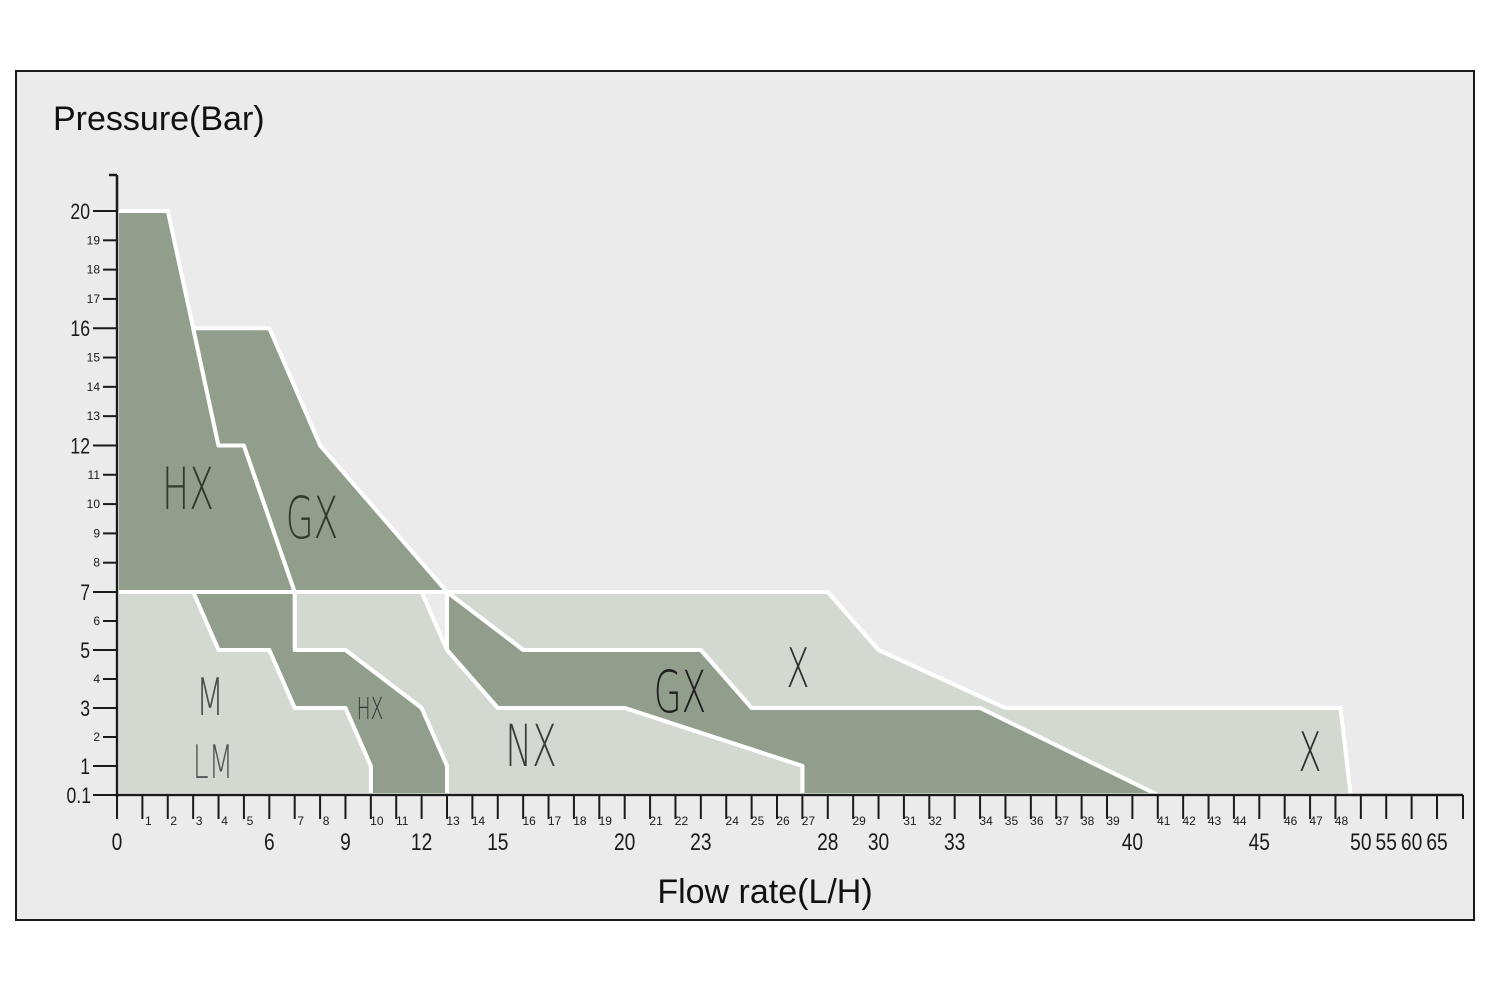 Image resolution: width=1500 pixels, height=1000 pixels. Describe the element at coordinates (1411, 842) in the screenshot. I see `x-tick-label-major: 60` at that location.